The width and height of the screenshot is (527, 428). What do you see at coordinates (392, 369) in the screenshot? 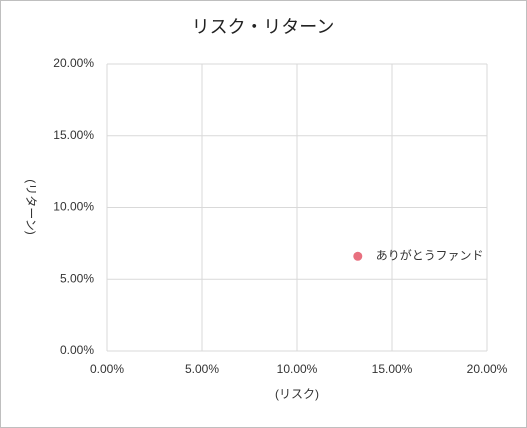
I see `x-tick-label: 15.00%` at bounding box center [392, 369].